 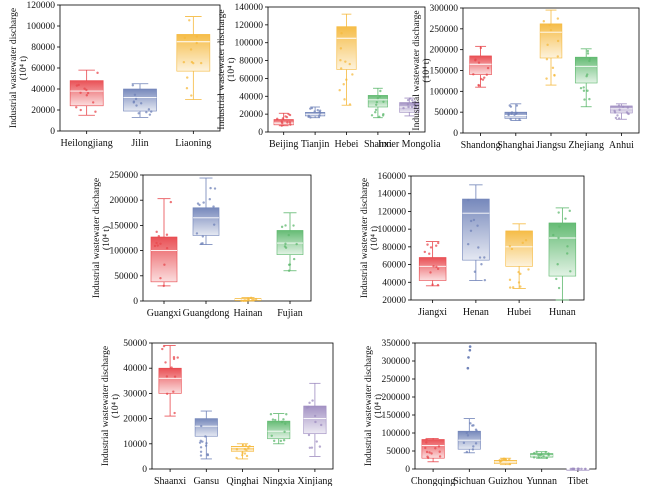 I want to click on y-tick-label: 80000, so click(x=43, y=48).